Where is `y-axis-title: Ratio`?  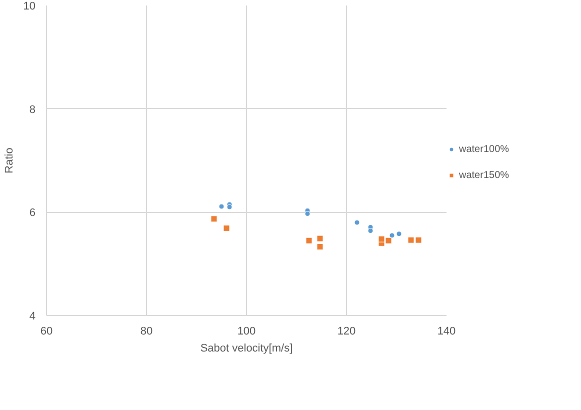
y-axis-title: Ratio is located at coordinates (9, 161).